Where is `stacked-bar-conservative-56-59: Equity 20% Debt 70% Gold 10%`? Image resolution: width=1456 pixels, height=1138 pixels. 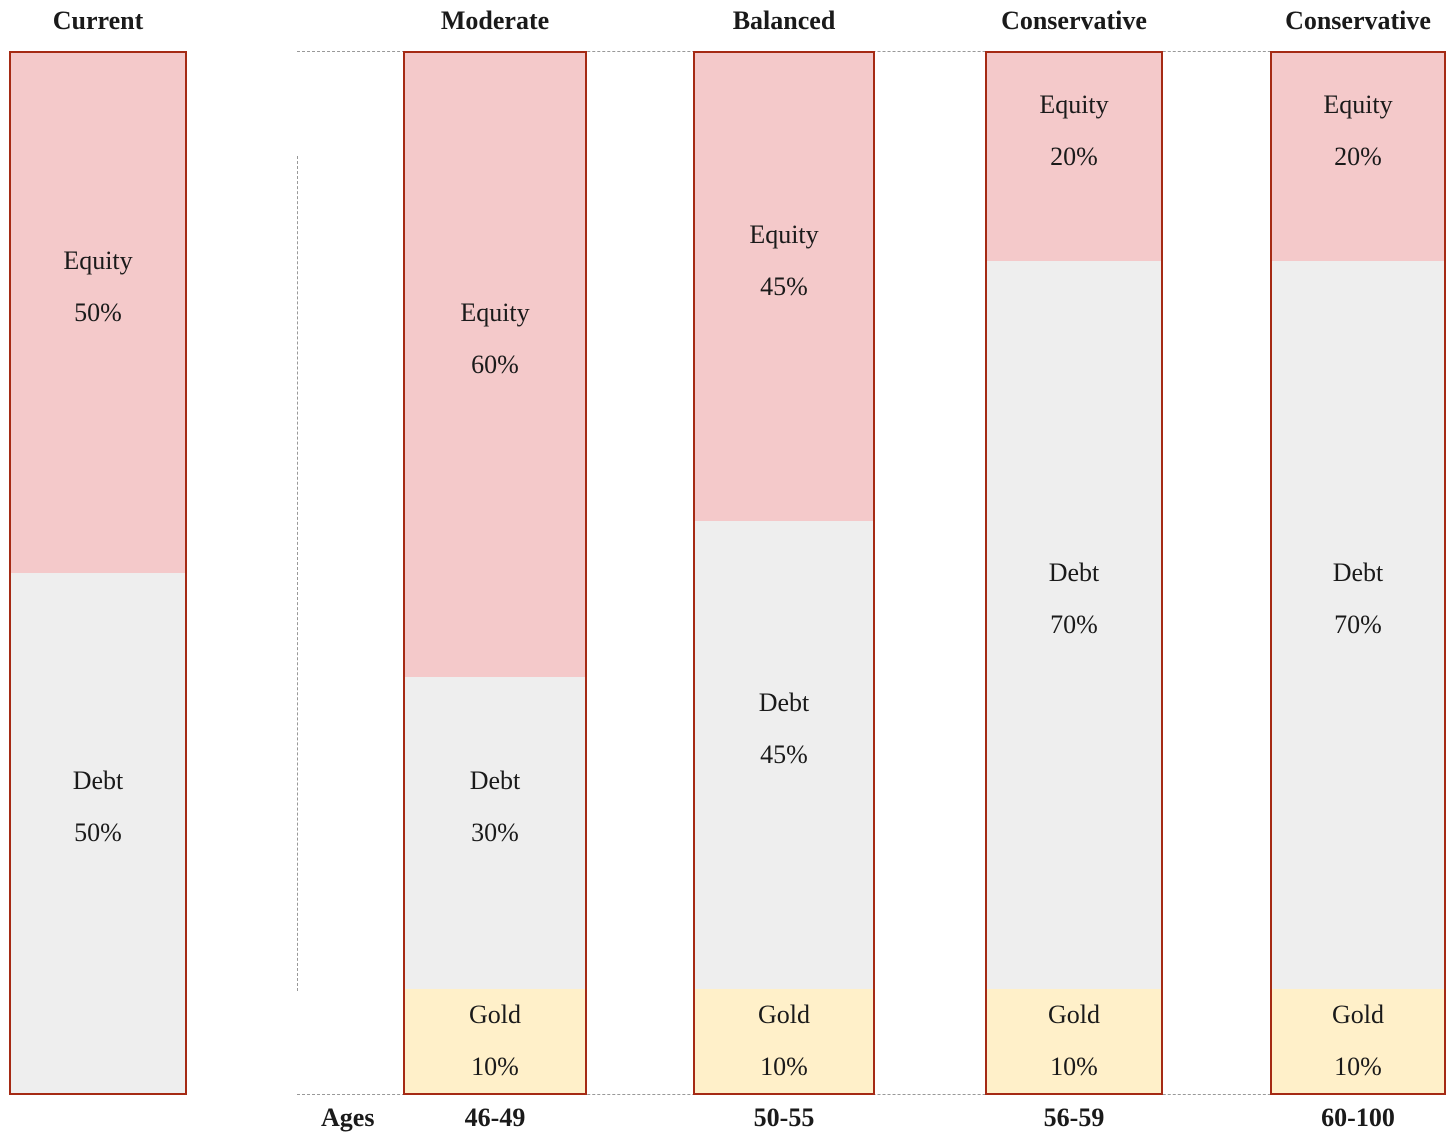 stacked-bar-conservative-56-59: Equity 20% Debt 70% Gold 10% is located at coordinates (1074, 573).